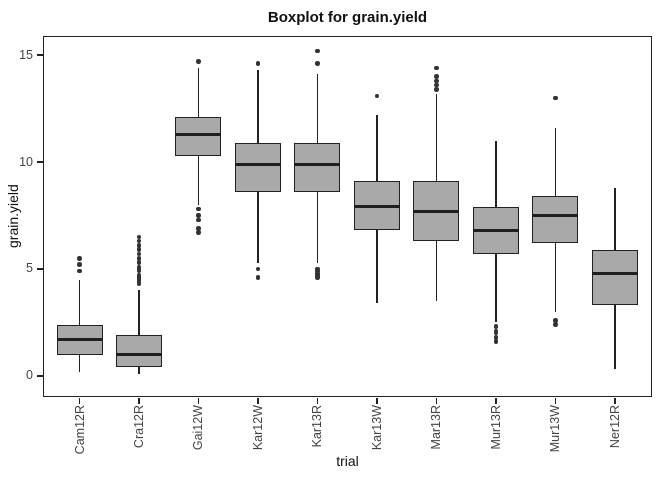  What do you see at coordinates (347, 461) in the screenshot?
I see `x-axis-label: trial` at bounding box center [347, 461].